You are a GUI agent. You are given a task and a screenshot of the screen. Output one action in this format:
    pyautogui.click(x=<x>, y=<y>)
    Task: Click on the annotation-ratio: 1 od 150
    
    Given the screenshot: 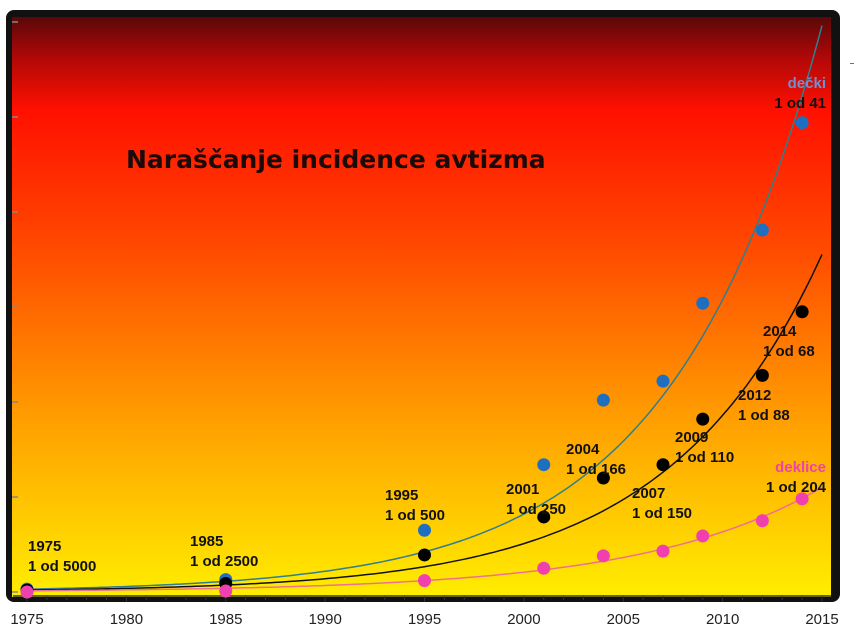 What is the action you would take?
    pyautogui.click(x=662, y=513)
    